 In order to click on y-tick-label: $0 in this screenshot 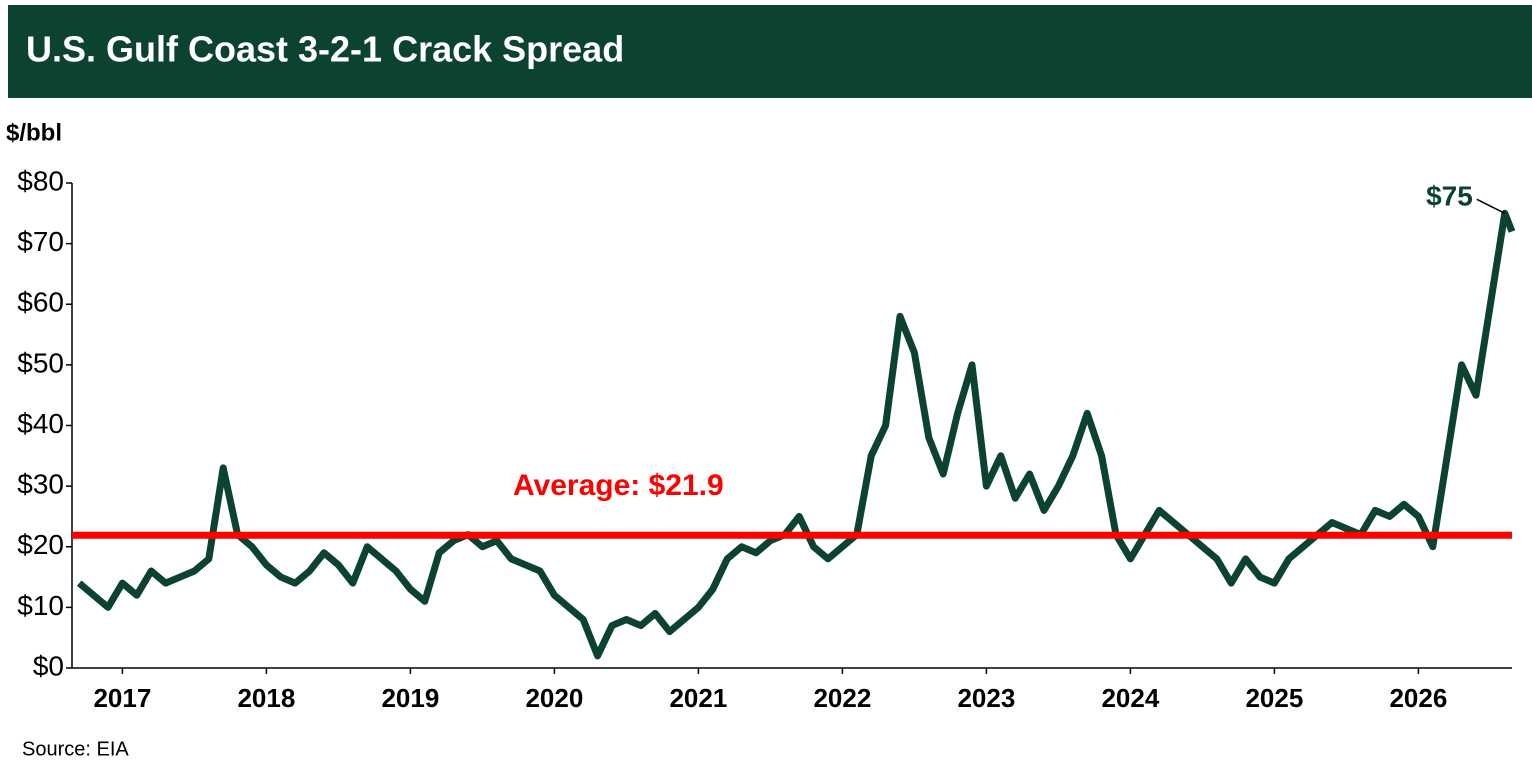, I will do `click(48, 665)`.